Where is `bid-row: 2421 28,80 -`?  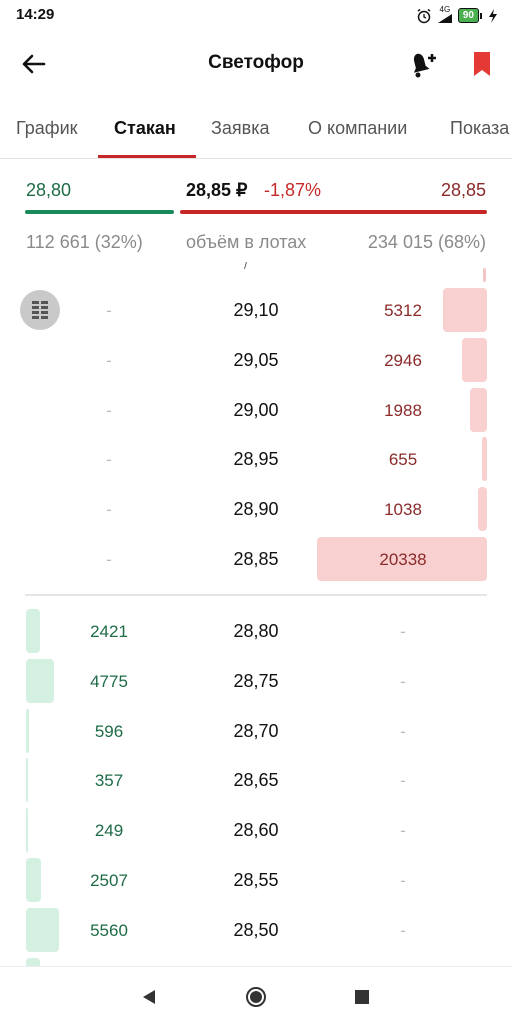
bid-row: 2421 28,80 - is located at coordinates (256, 632).